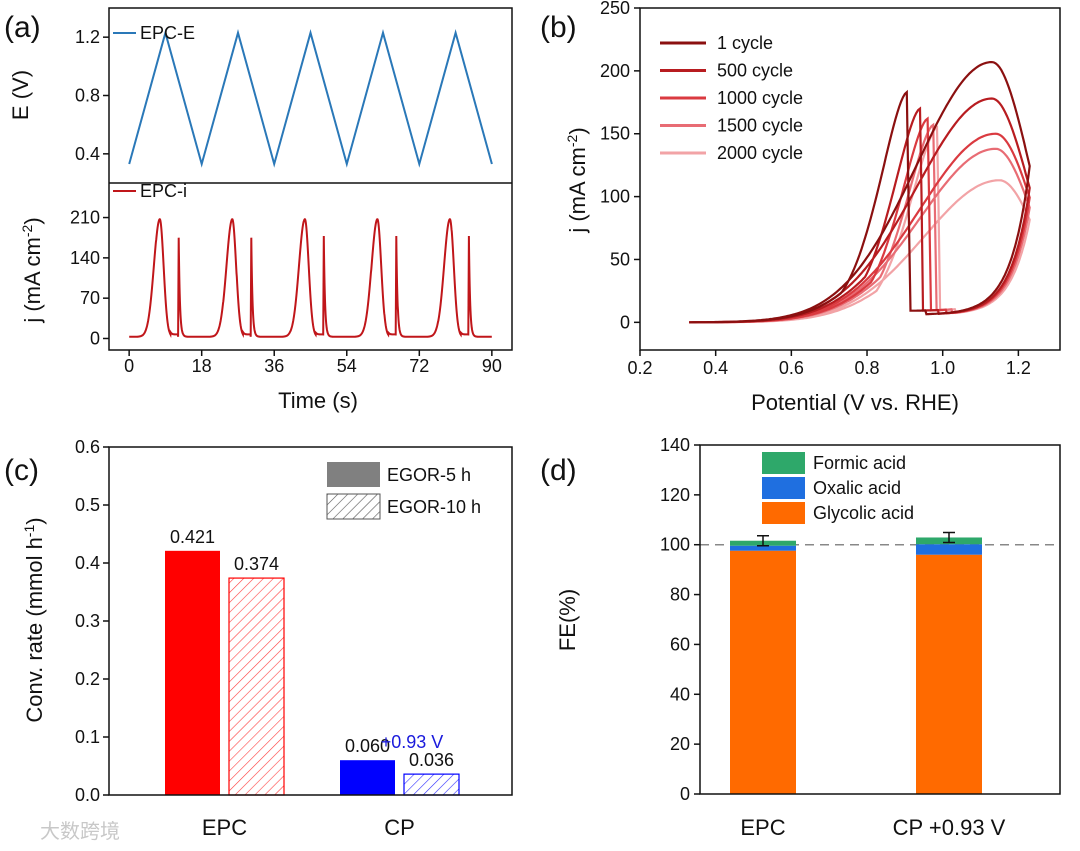 The image size is (1080, 851). Describe the element at coordinates (80, 831) in the screenshot. I see `watermark: 大数跨境` at that location.